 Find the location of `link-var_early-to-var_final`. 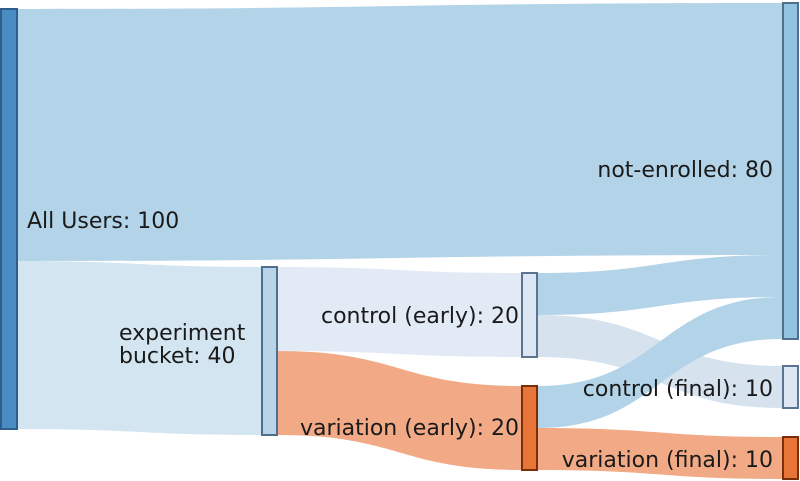

link-var_early-to-var_final is located at coordinates (660, 453).